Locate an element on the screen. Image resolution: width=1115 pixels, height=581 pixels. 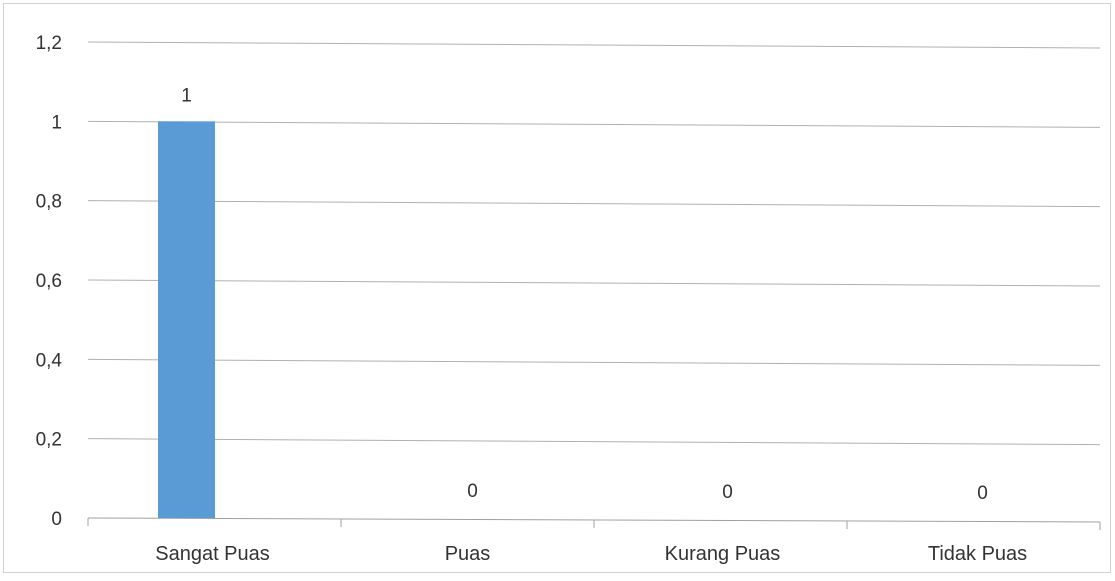
y-tick-label: 0 is located at coordinates (56, 519).